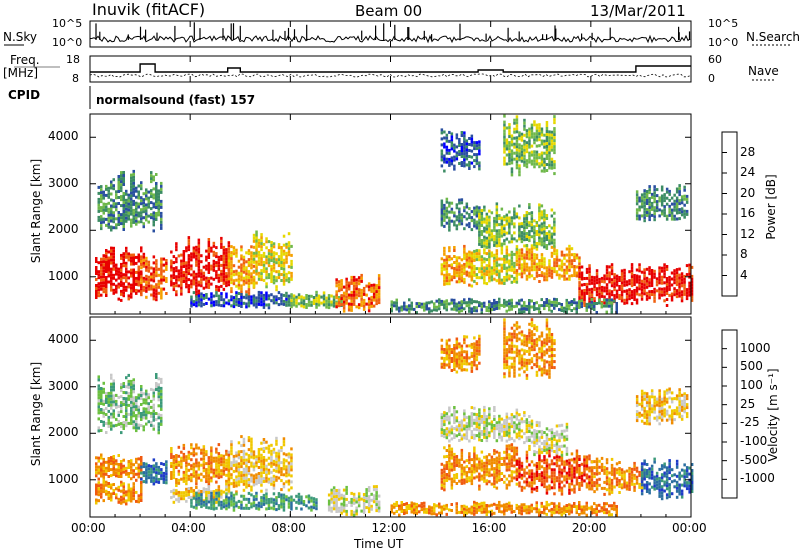 The width and height of the screenshot is (800, 554). I want to click on noise-right-tick-top: 10^5, so click(723, 23).